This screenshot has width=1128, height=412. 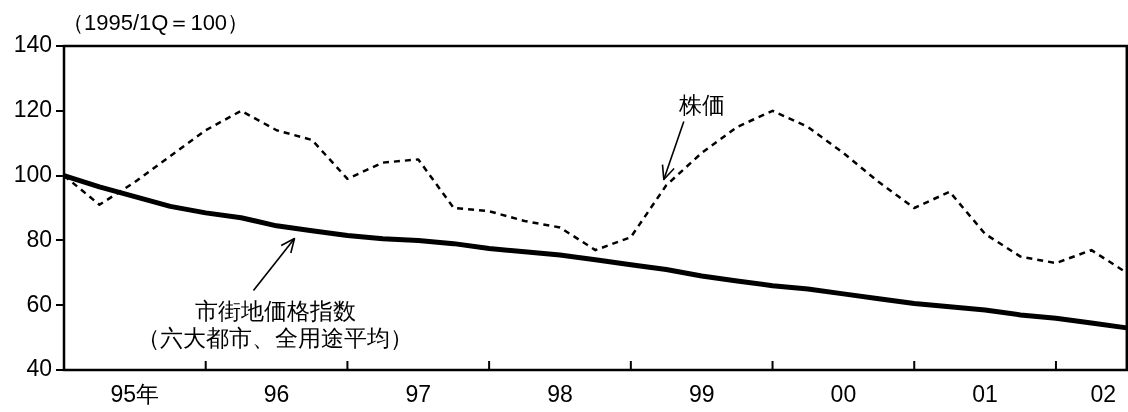 What do you see at coordinates (702, 104) in the screenshot?
I see `series-label: 株価` at bounding box center [702, 104].